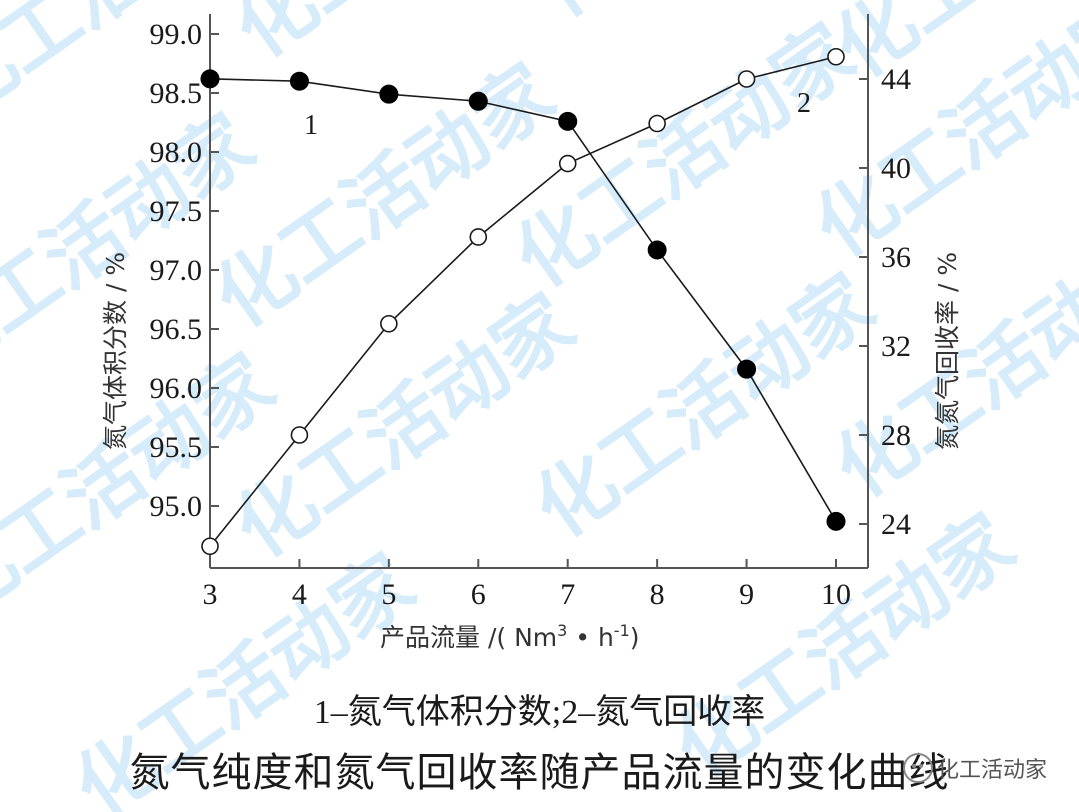 The image size is (1079, 812). What do you see at coordinates (176, 34) in the screenshot?
I see `y-left-tick-label: 99.0` at bounding box center [176, 34].